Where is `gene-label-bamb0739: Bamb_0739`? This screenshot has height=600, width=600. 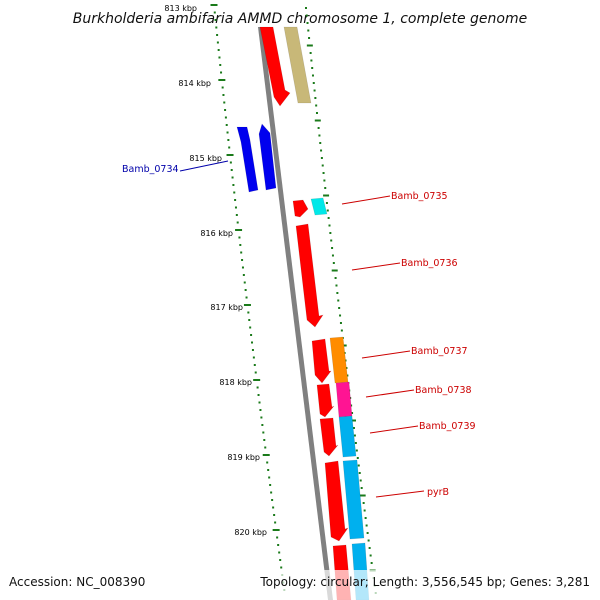
gene-label-bamb0739: Bamb_0739 is located at coordinates (447, 426).